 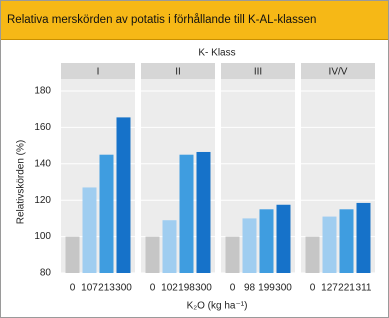 What do you see at coordinates (364, 288) in the screenshot?
I see `x-tick-label: 311` at bounding box center [364, 288].